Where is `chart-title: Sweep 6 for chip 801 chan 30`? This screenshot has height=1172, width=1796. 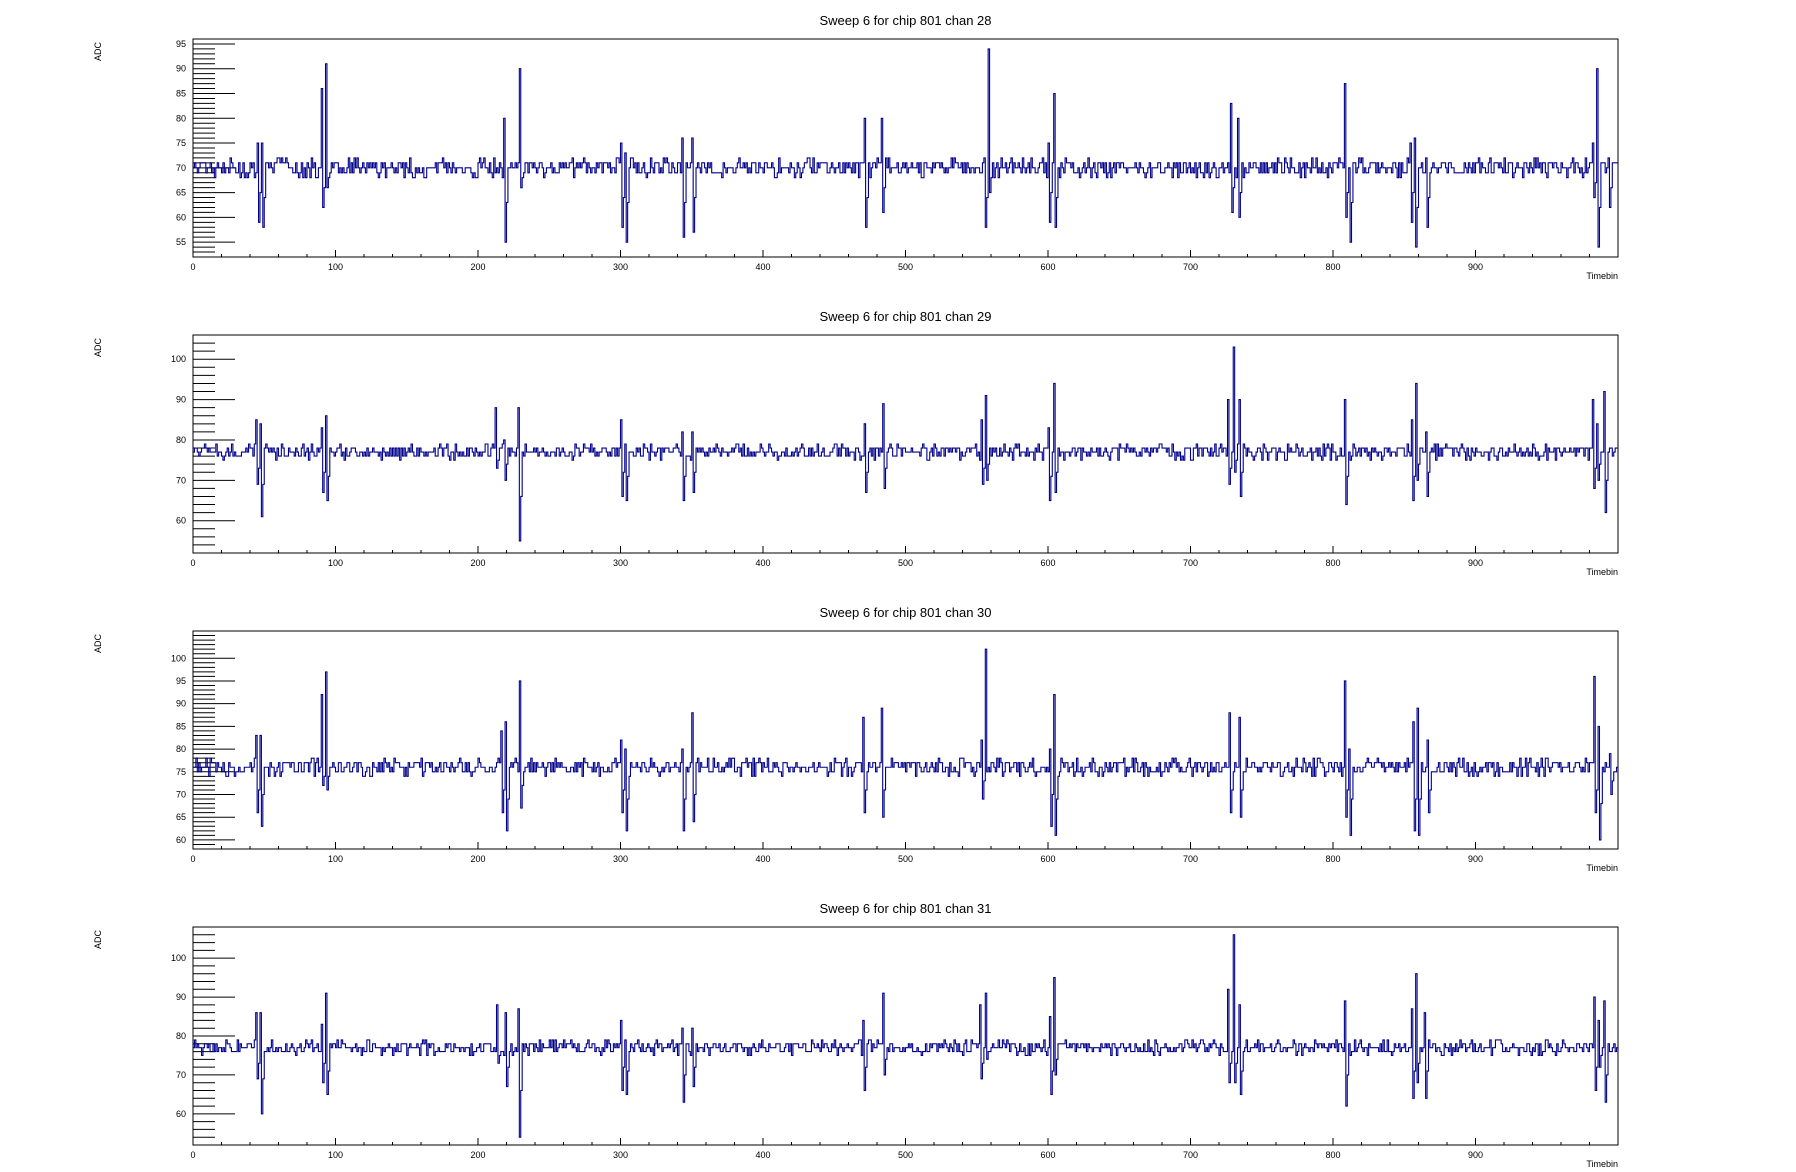
chart-title: Sweep 6 for chip 801 chan 30 is located at coordinates (905, 612).